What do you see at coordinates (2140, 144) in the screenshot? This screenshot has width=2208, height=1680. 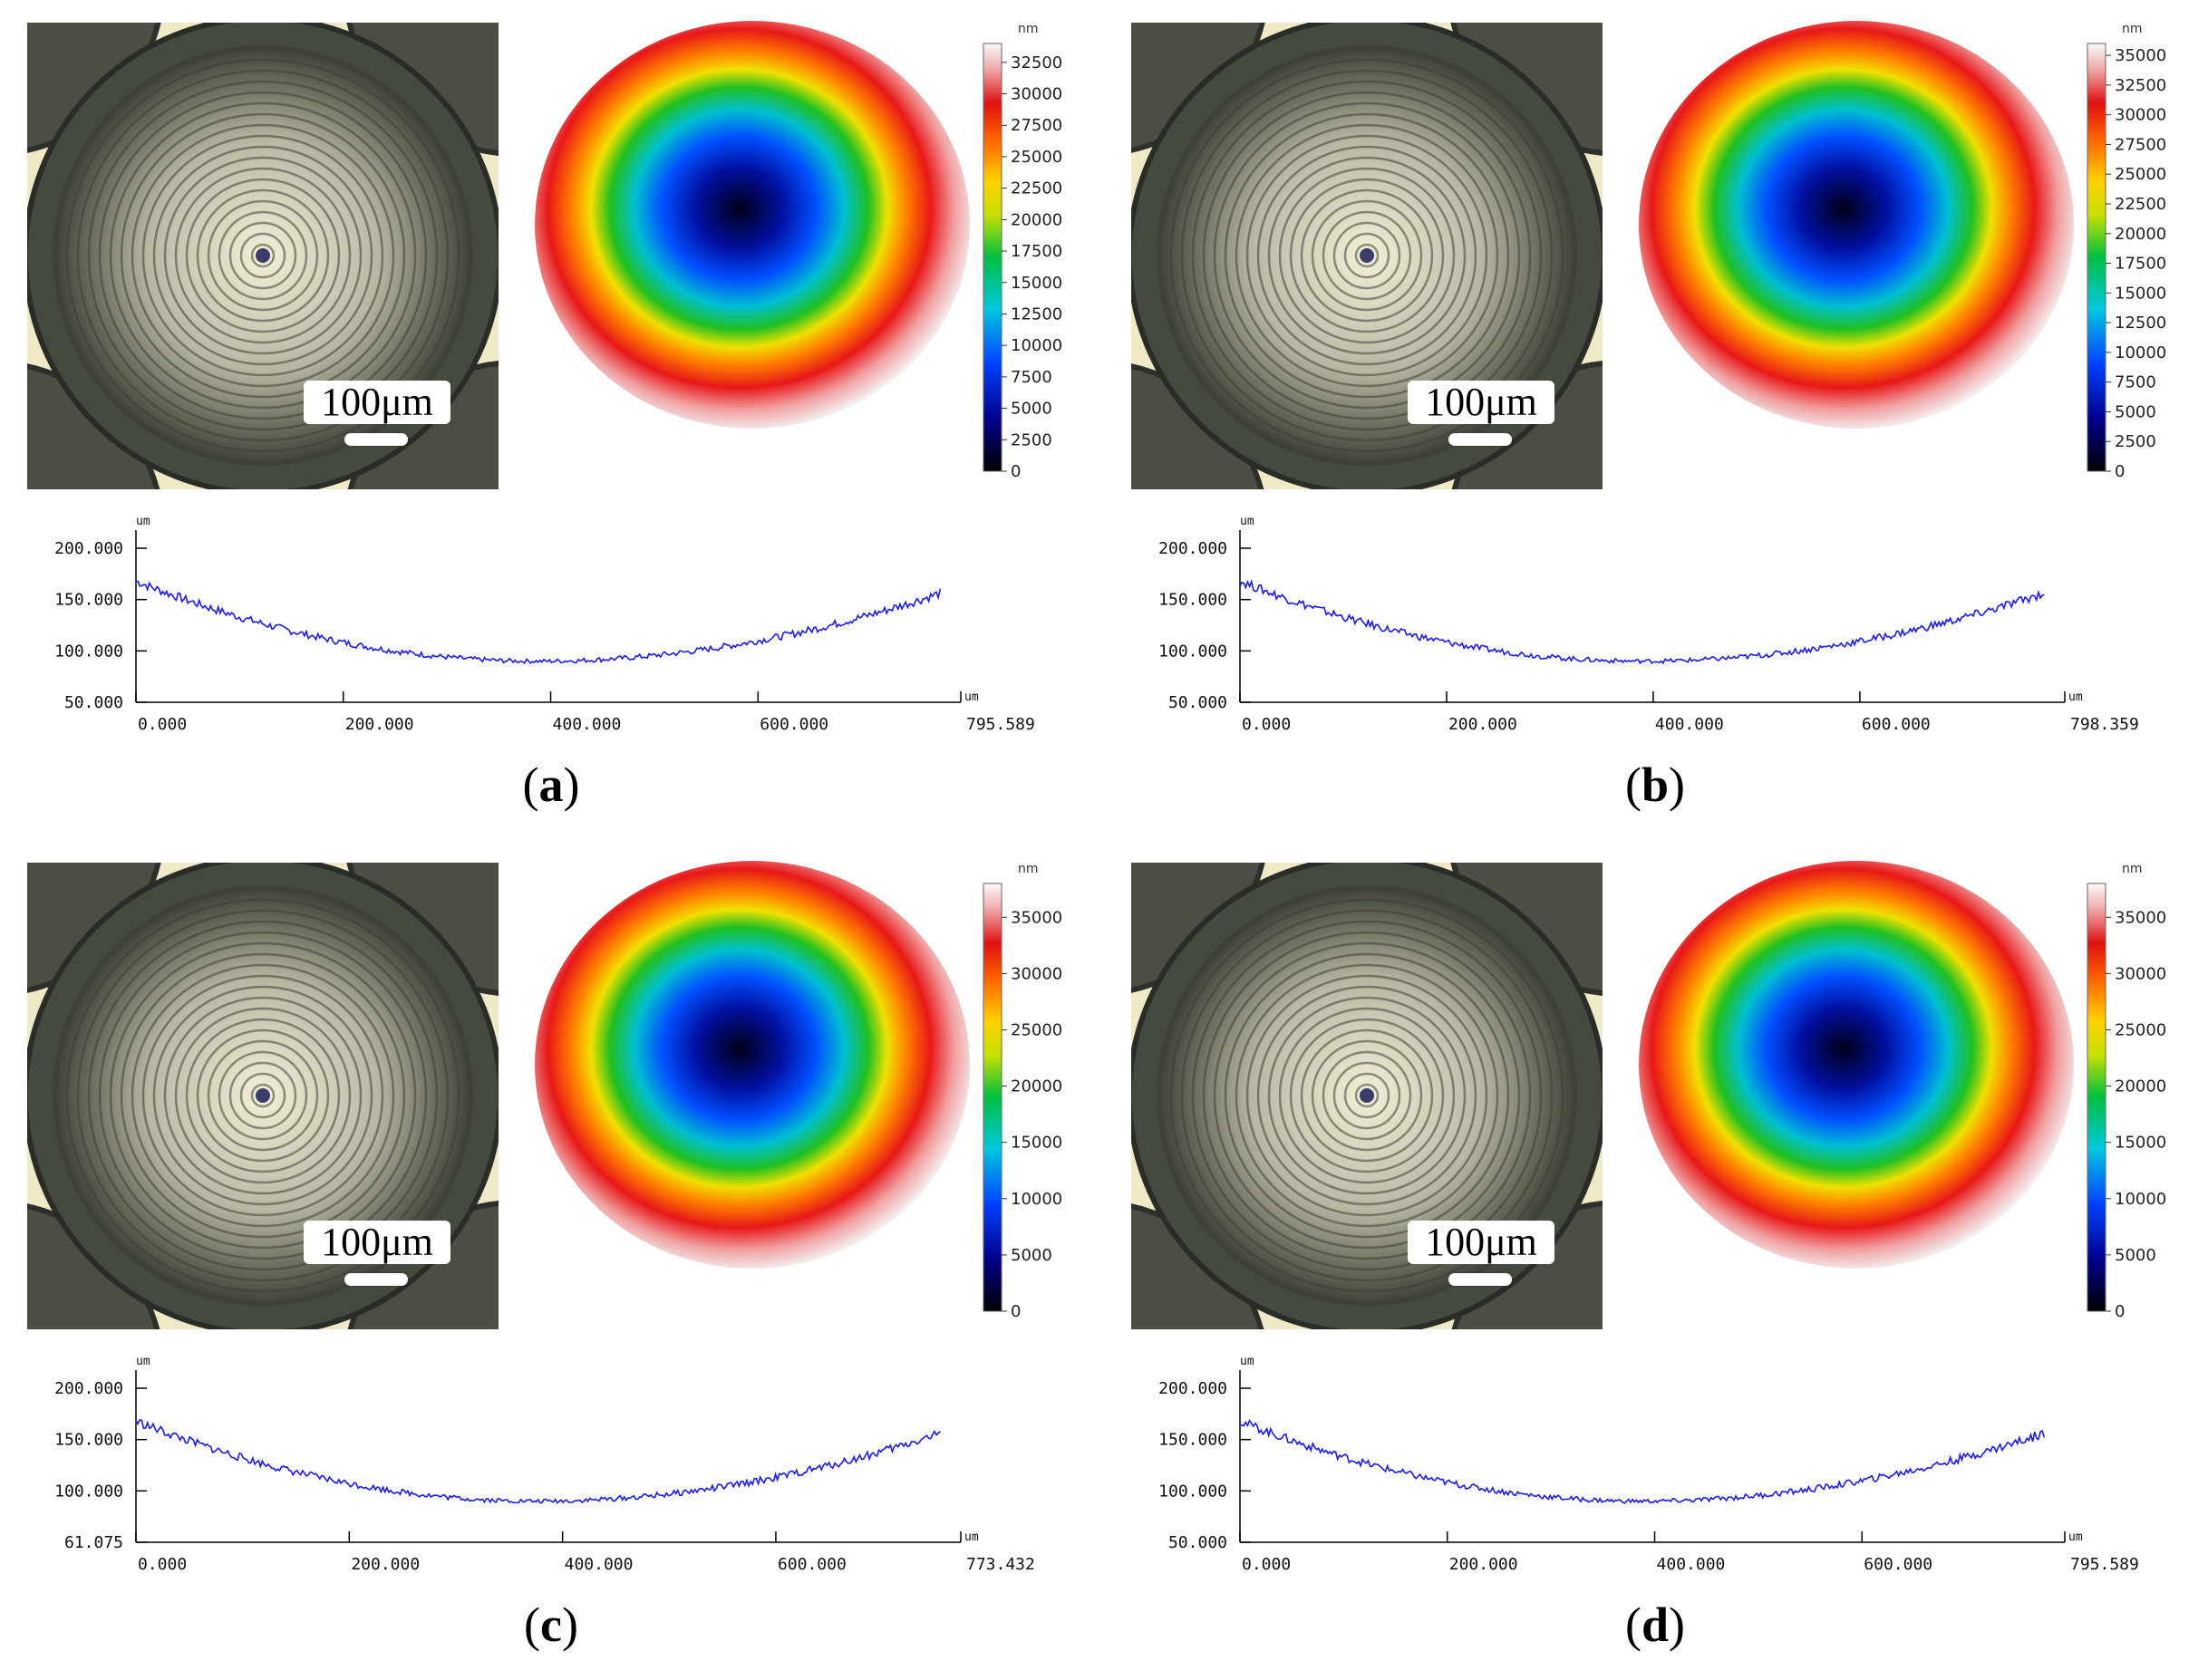 I see `colorbar-tick-label: 27500` at bounding box center [2140, 144].